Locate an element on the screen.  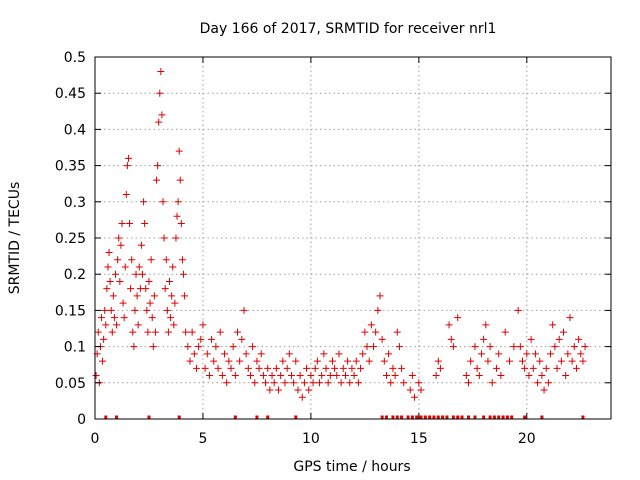
x-tick-label: 15 is located at coordinates (419, 439).